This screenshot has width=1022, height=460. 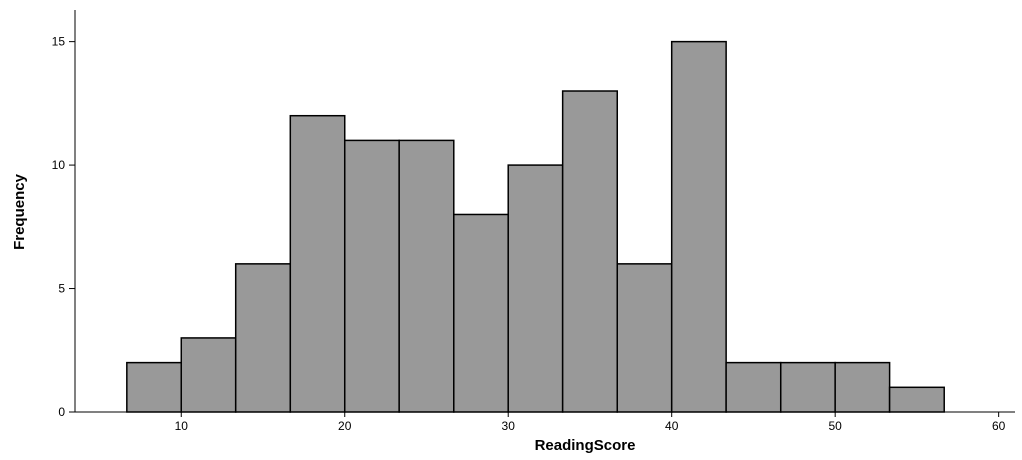 I want to click on x-tick-label: 60, so click(x=999, y=426).